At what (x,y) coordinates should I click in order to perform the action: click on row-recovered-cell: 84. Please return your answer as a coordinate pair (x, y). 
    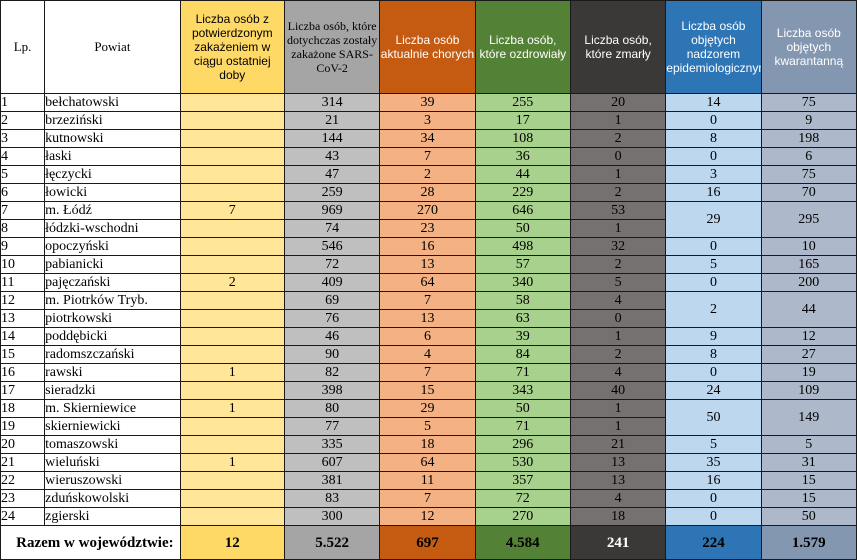
    Looking at the image, I should click on (522, 354).